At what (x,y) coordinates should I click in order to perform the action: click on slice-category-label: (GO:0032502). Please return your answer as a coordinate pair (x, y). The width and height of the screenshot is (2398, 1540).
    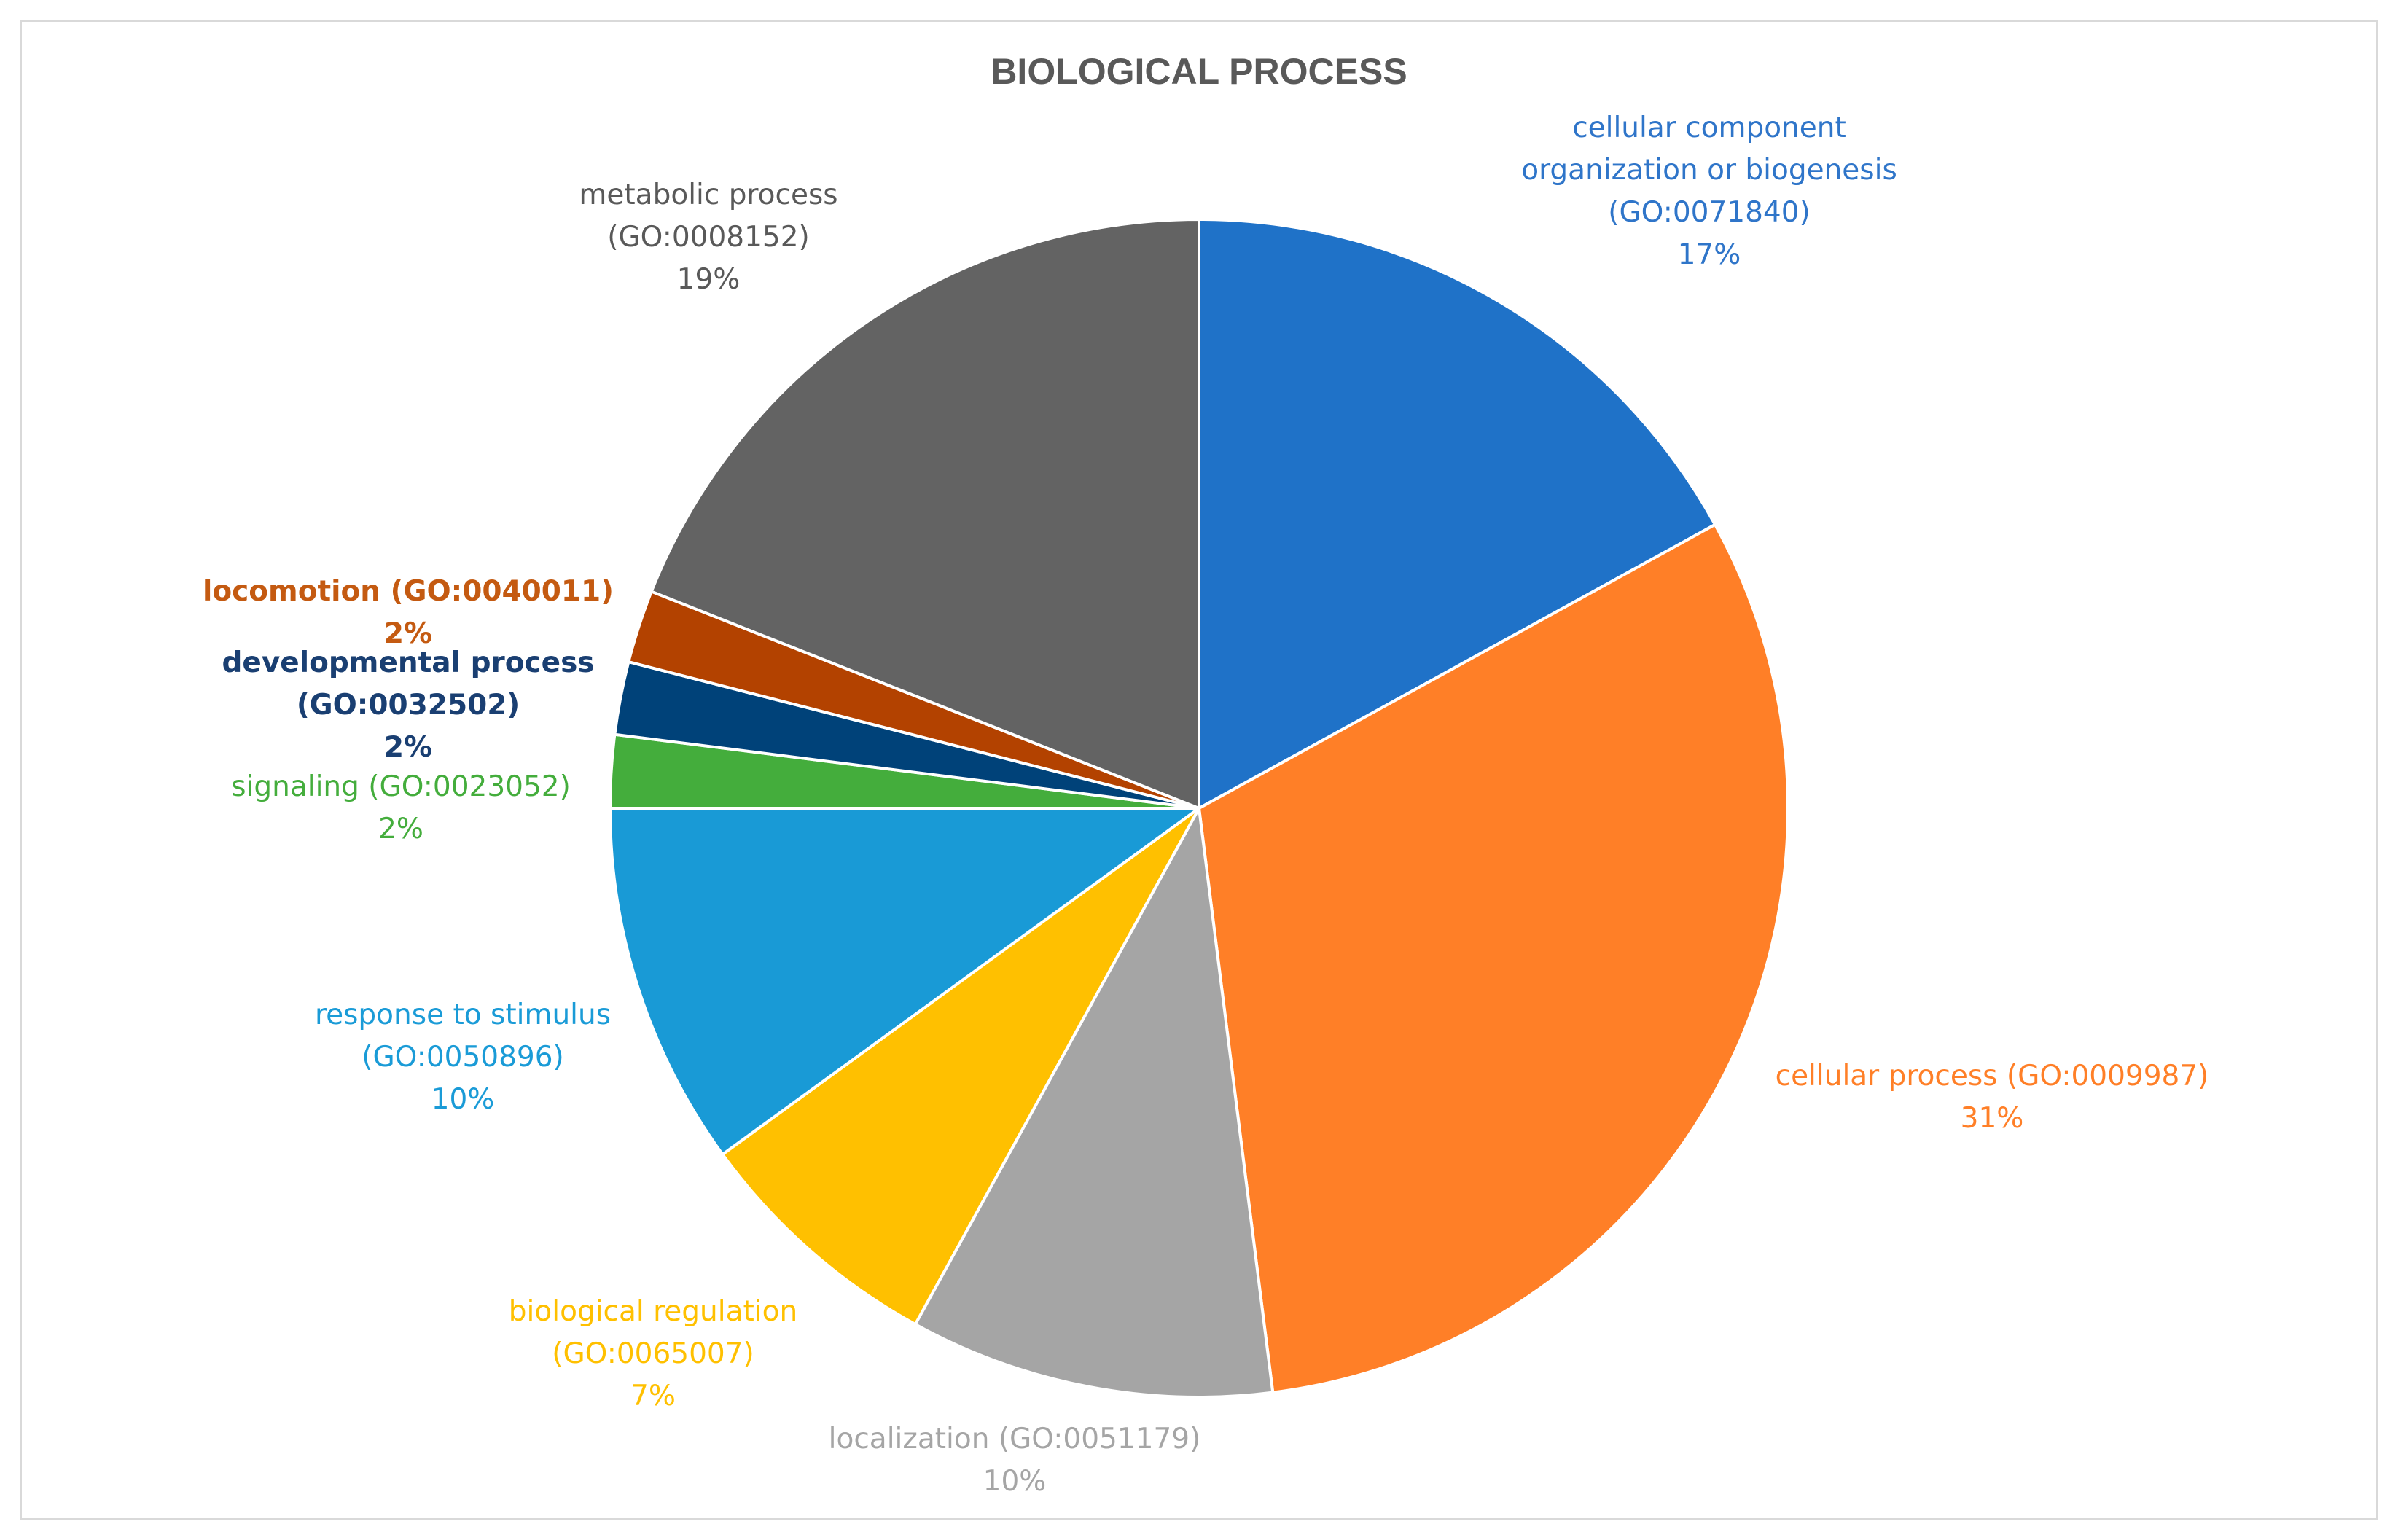
    Looking at the image, I should click on (408, 705).